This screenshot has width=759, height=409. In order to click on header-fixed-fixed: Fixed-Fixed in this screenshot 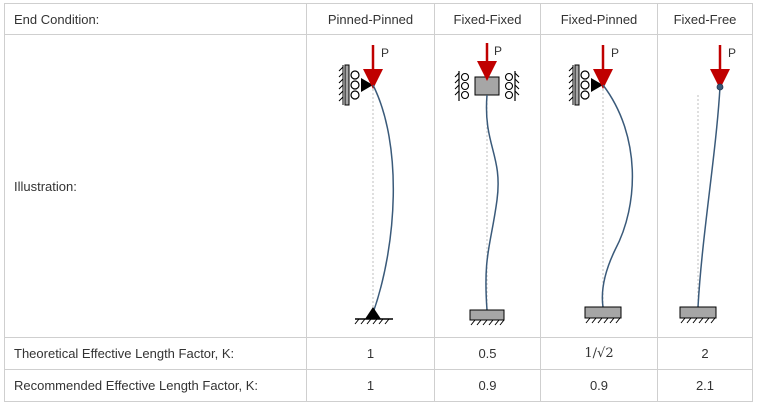, I will do `click(487, 19)`.